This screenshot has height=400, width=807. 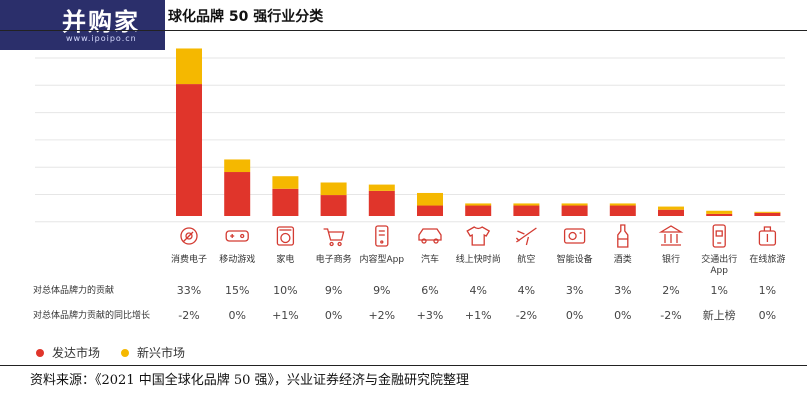 I want to click on source-note: 资料来源：《2021 中国全球化品牌 50 强》，兴业证券经济与金融研究院整理, so click(x=250, y=380).